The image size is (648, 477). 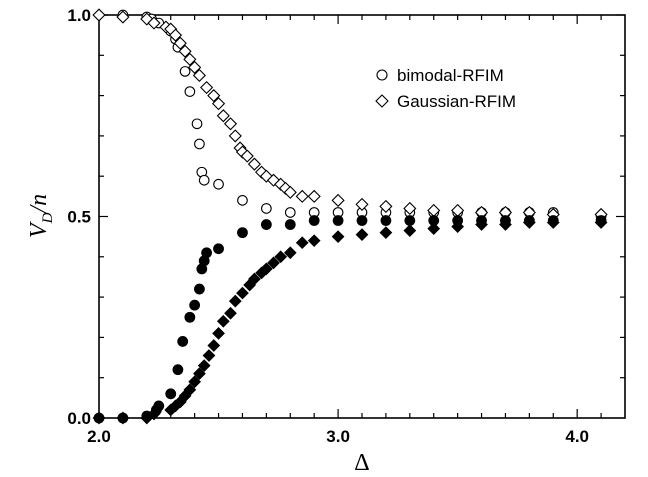 What do you see at coordinates (382, 75) in the screenshot?
I see `legend-marker-circle-open` at bounding box center [382, 75].